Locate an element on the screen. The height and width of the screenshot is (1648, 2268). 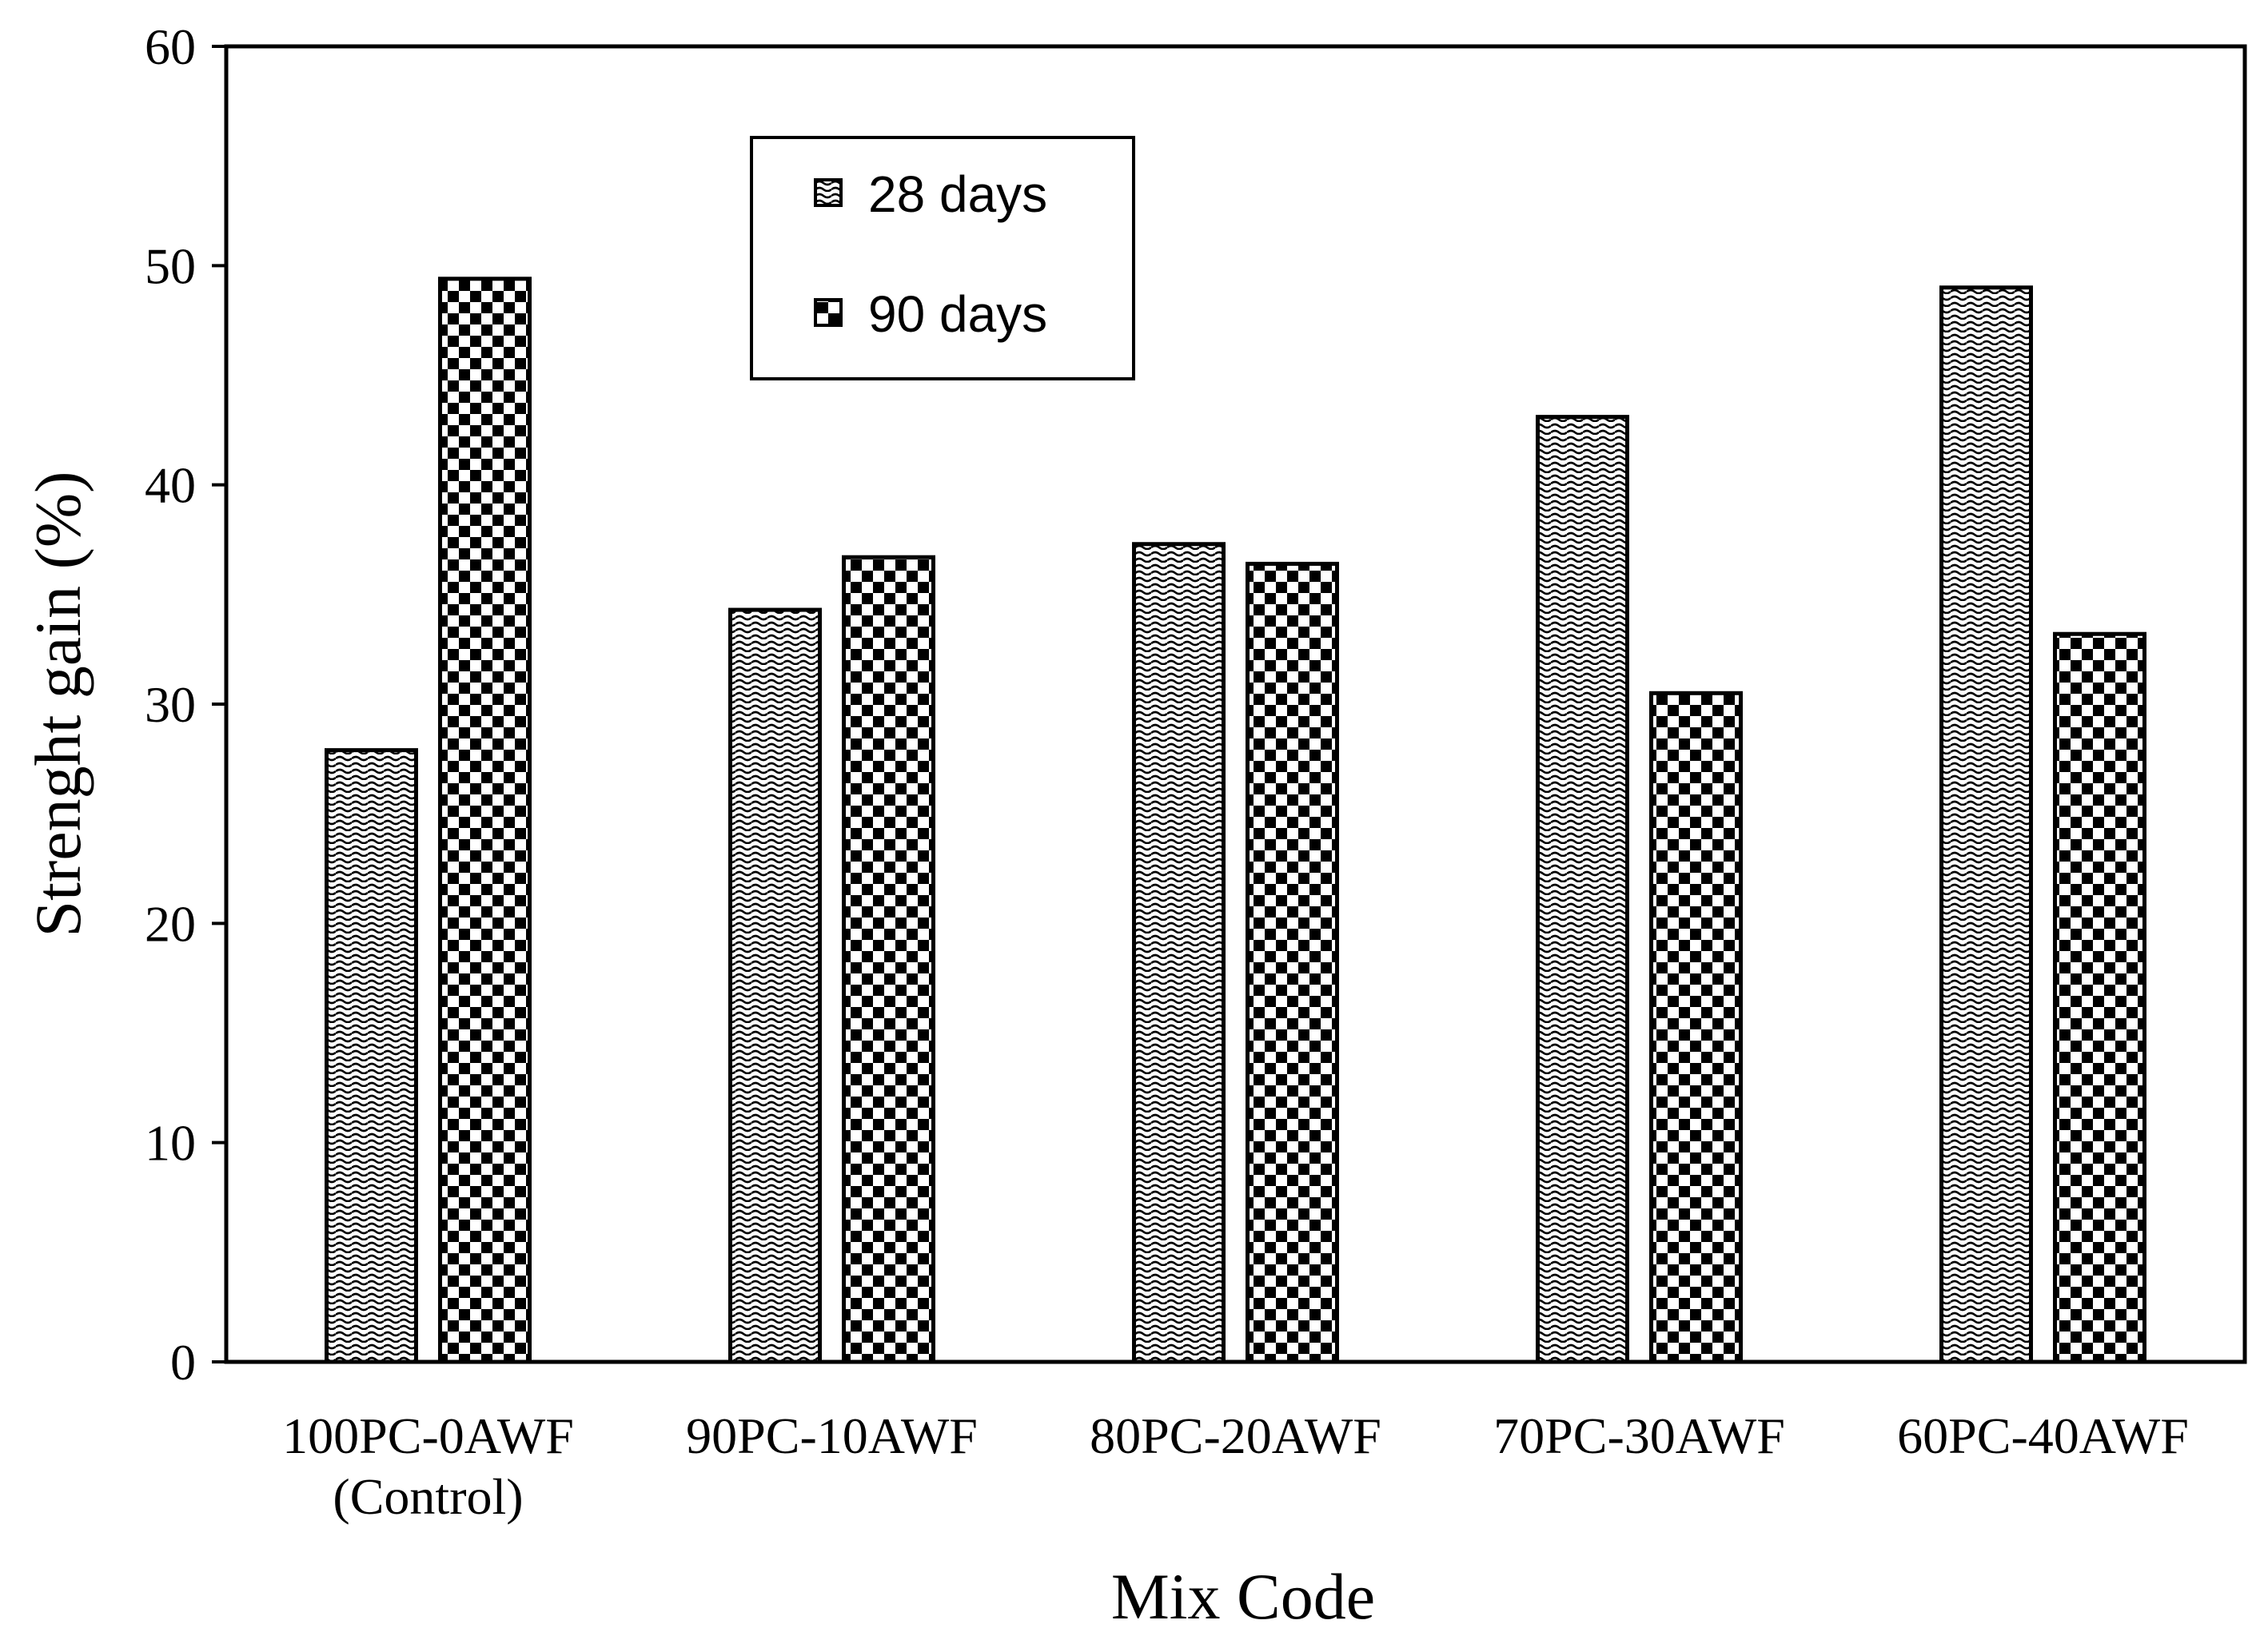
y-tick-label: 40 is located at coordinates (170, 486).